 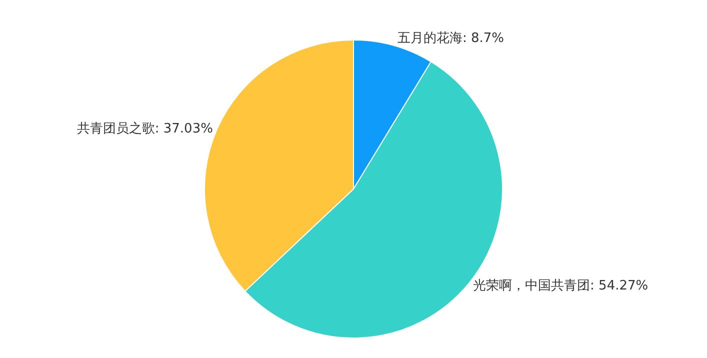 What do you see at coordinates (560, 286) in the screenshot?
I see `slice-label: 光荣啊，中国共青团: 54.27%` at bounding box center [560, 286].